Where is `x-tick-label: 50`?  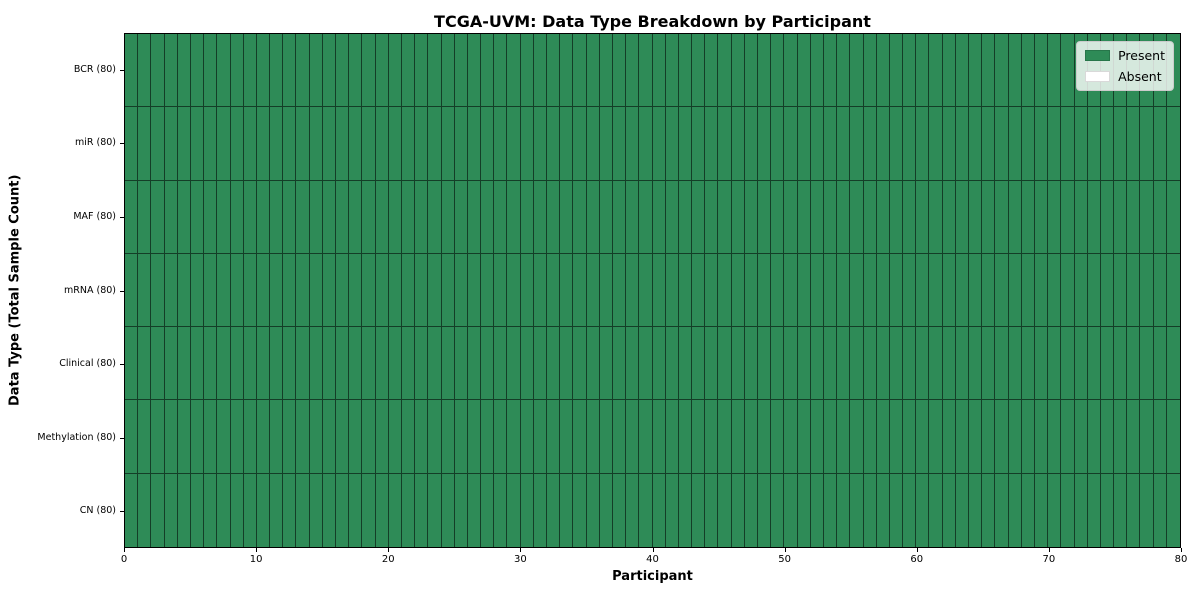
x-tick-label: 50 is located at coordinates (784, 559).